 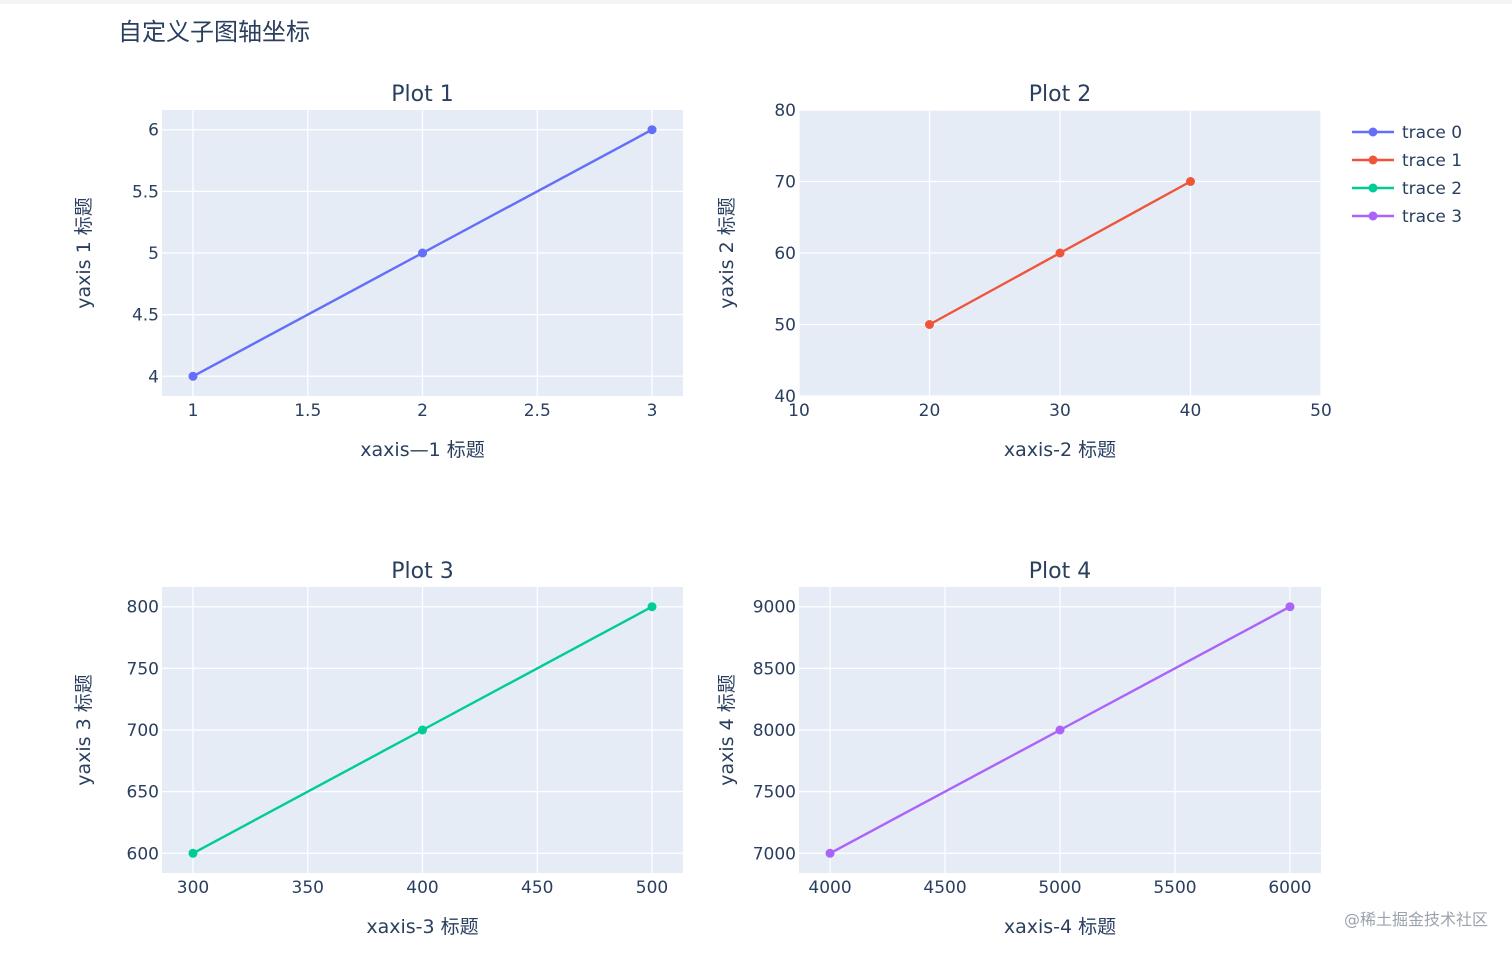 I want to click on y-tick-label: 70, so click(x=785, y=183).